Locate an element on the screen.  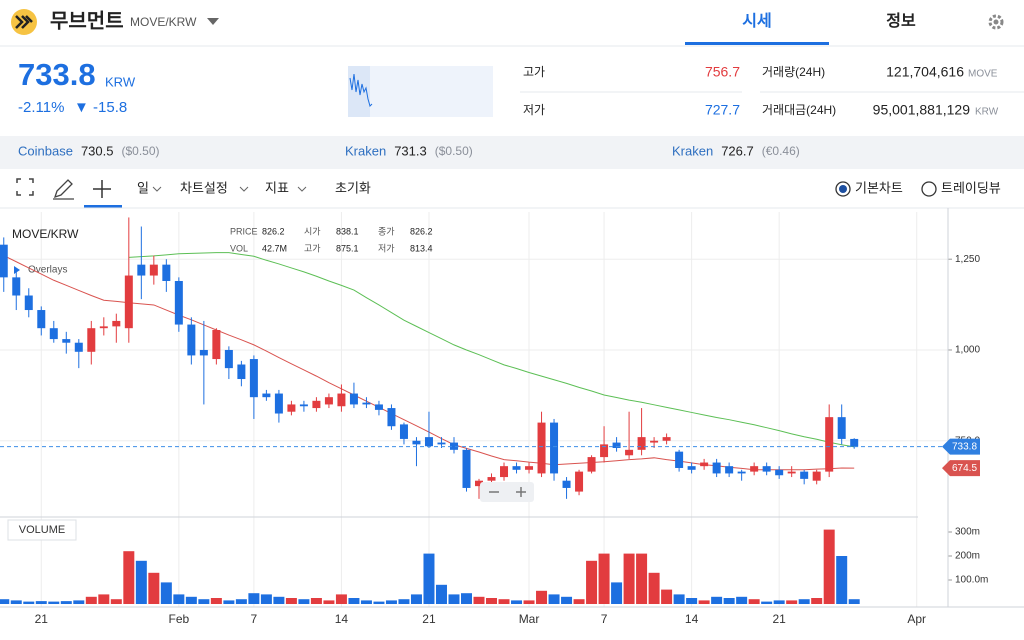
exchange-name: Coinbase is located at coordinates (45, 150).